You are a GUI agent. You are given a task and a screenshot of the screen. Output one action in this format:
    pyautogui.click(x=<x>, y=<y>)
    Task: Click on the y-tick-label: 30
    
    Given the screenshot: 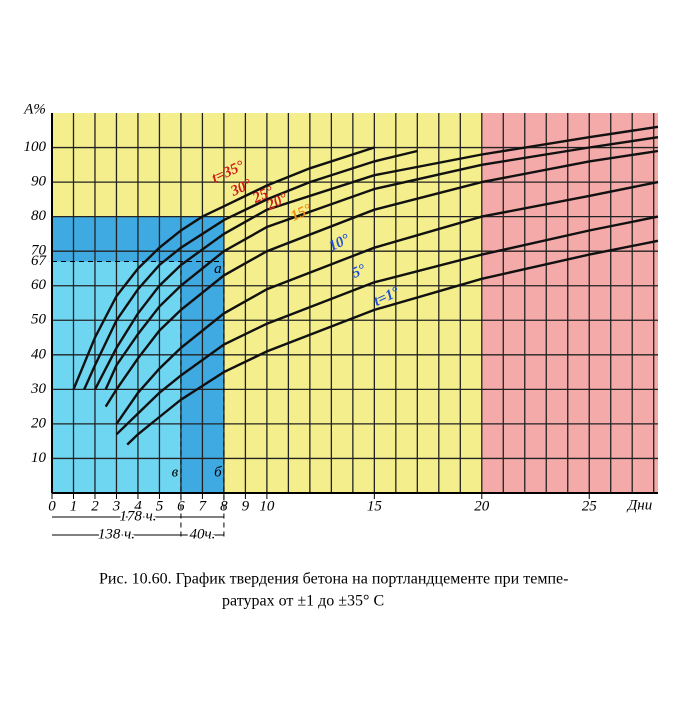 What is the action you would take?
    pyautogui.click(x=38, y=389)
    